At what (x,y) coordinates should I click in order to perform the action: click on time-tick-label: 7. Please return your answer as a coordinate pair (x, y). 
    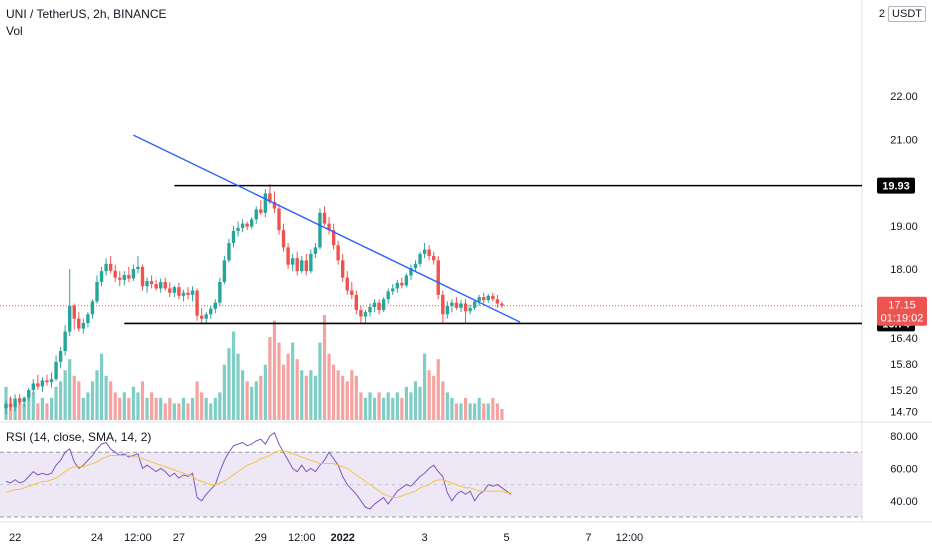
    Looking at the image, I should click on (588, 538).